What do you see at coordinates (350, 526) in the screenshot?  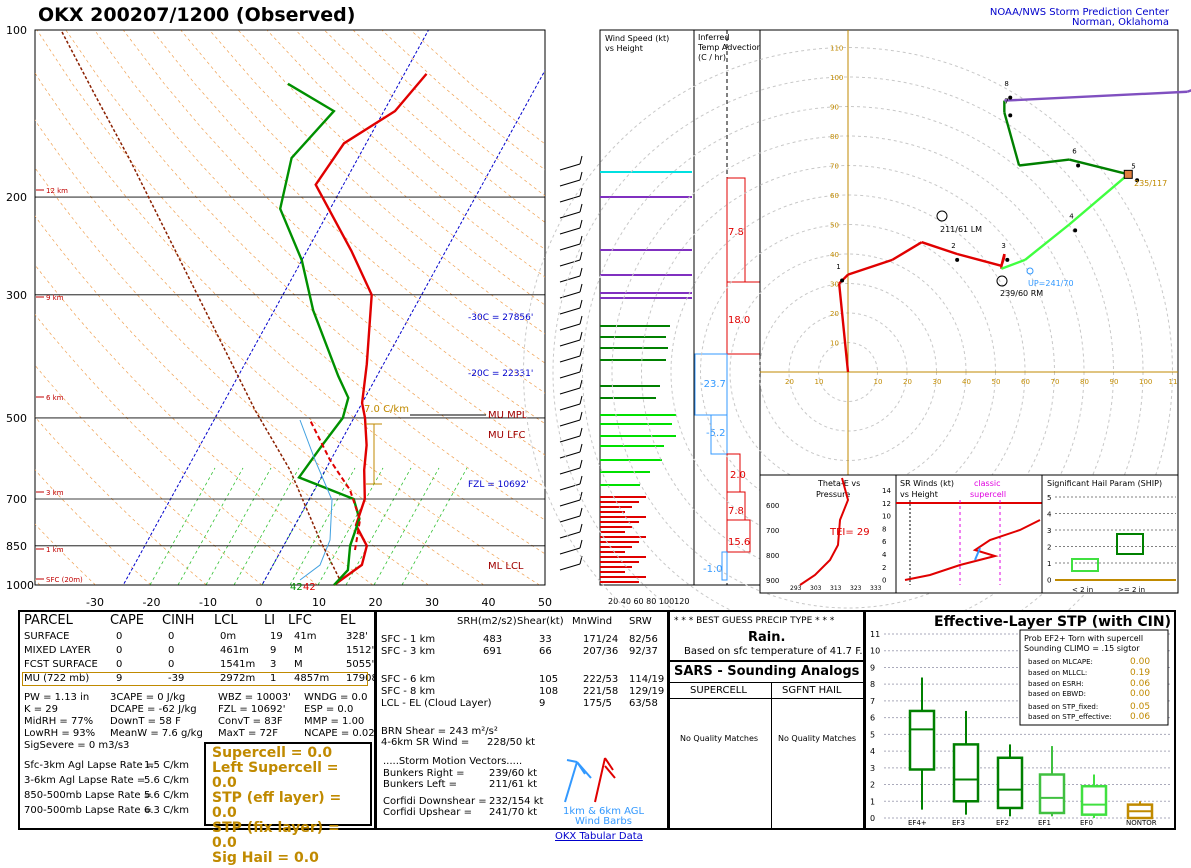 I see `mixing-ratio-line` at bounding box center [350, 526].